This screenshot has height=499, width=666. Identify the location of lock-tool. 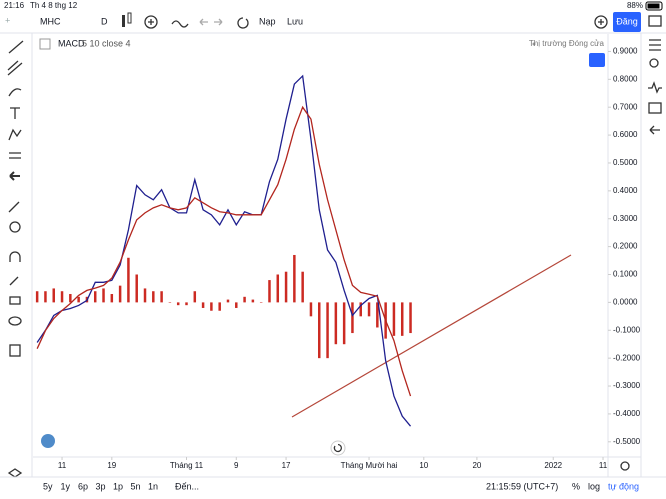
(15, 300).